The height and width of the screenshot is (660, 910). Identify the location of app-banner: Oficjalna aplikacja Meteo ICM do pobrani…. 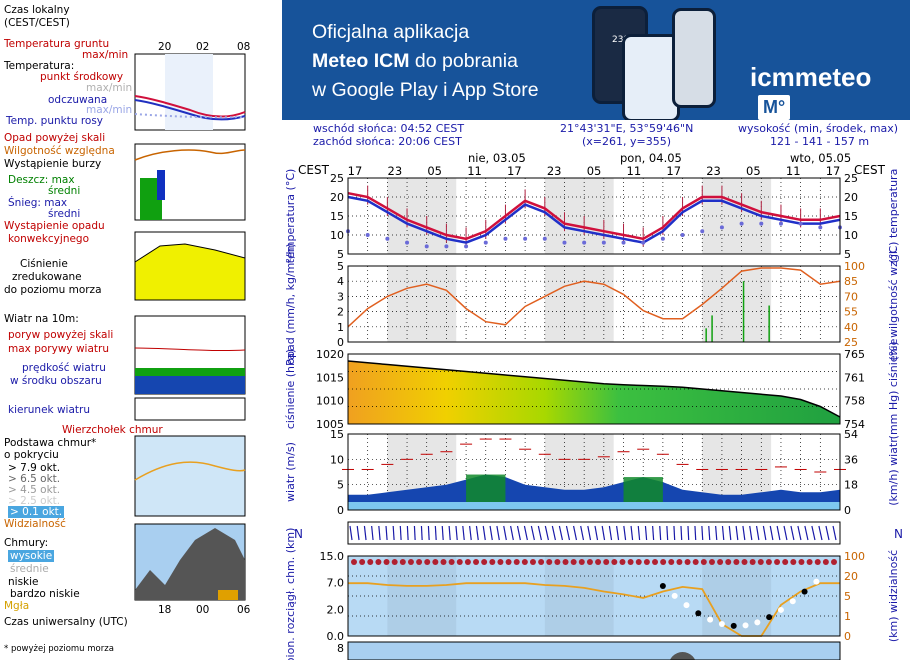
(596, 60).